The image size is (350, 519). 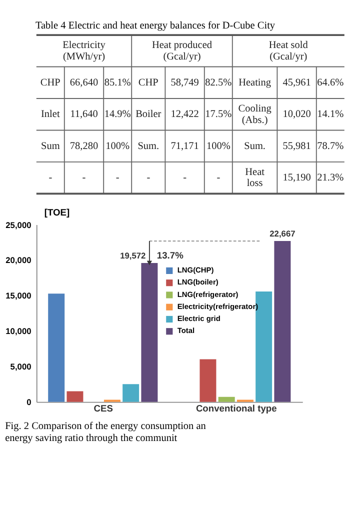 What do you see at coordinates (155, 26) in the screenshot?
I see `text: Table 4 Electric and heat energy balances for D-Cube City` at bounding box center [155, 26].